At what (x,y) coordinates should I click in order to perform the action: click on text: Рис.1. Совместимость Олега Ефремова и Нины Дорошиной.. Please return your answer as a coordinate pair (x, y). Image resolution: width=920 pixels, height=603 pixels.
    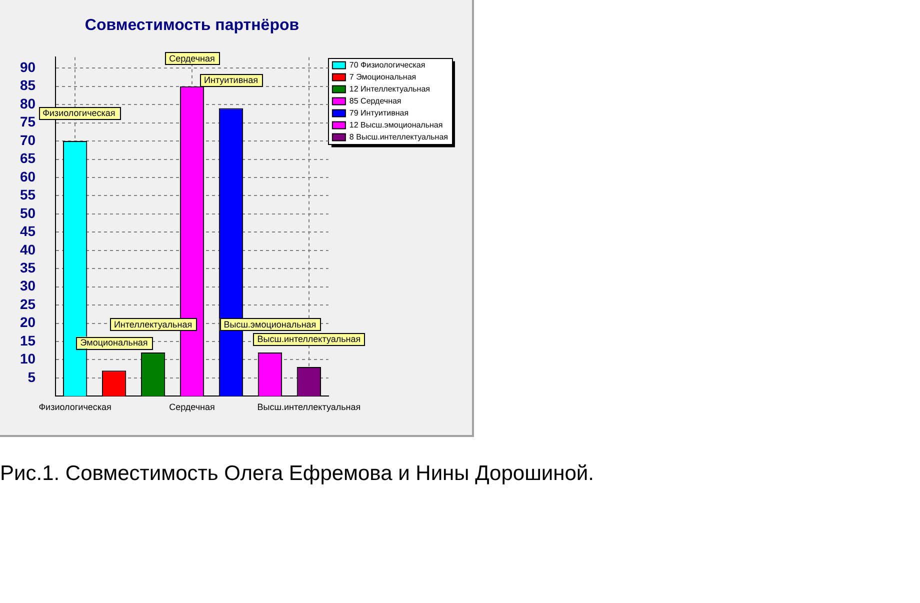
    Looking at the image, I should click on (297, 474).